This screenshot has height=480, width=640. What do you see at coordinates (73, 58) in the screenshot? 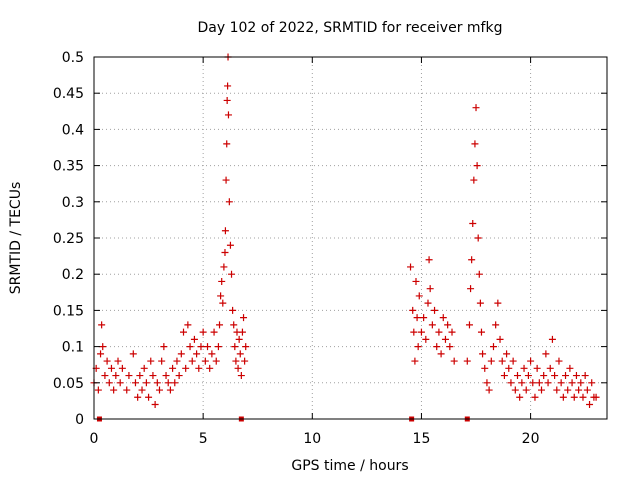
I see `y-tick-label: 0.5` at bounding box center [73, 58].